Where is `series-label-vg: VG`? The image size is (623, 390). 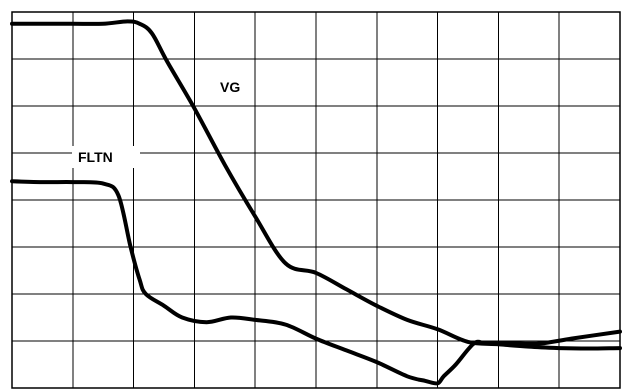
series-label-vg: VG is located at coordinates (230, 87).